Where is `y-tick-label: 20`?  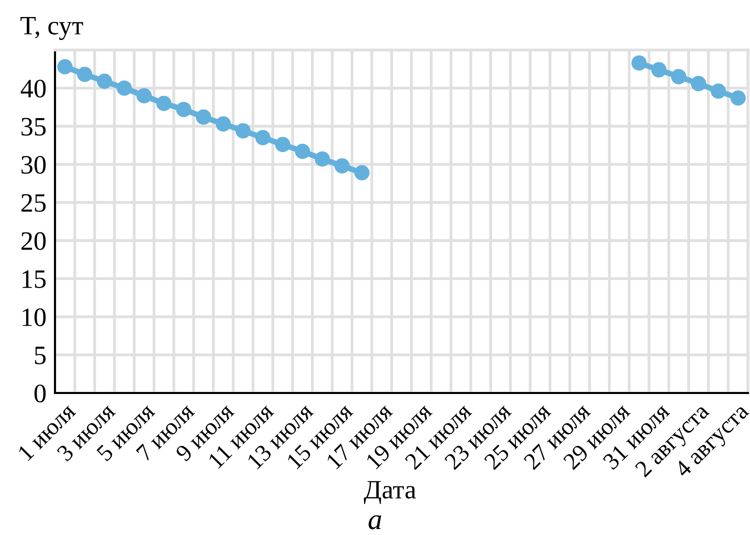
y-tick-label: 20 is located at coordinates (33, 241).